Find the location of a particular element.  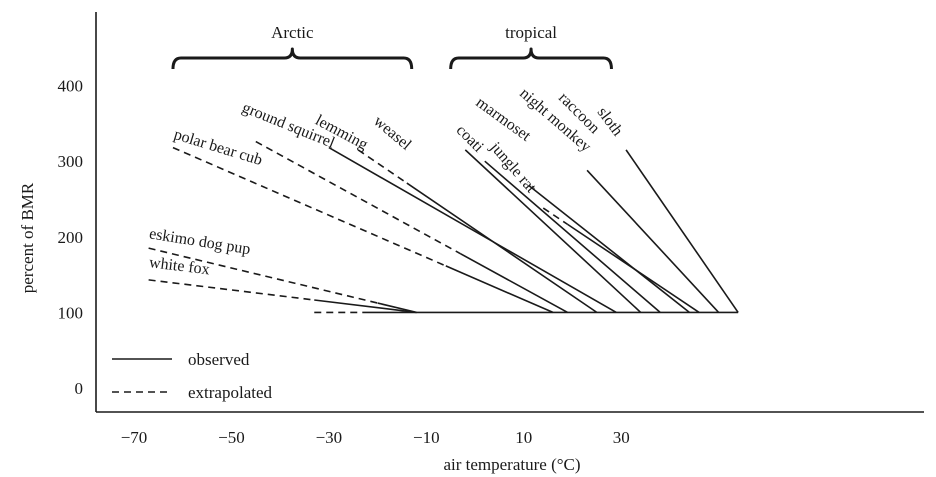

series-label-white-fox: white fox is located at coordinates (179, 266).